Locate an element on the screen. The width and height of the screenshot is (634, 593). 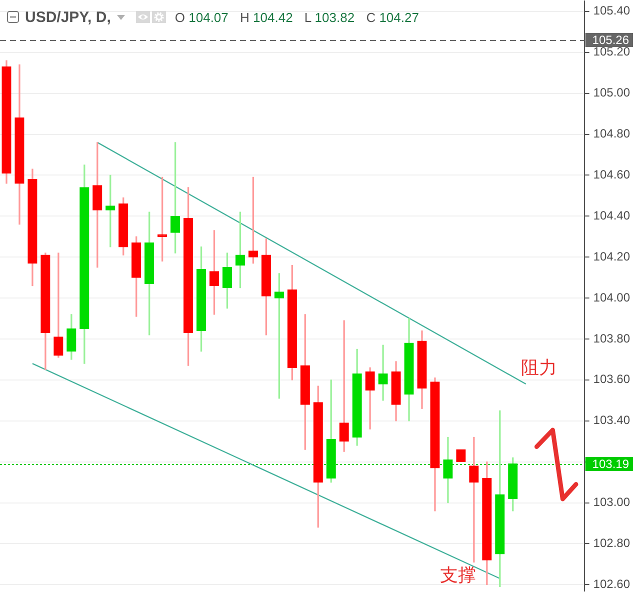
ref-line-label: 103.19 is located at coordinates (611, 463).